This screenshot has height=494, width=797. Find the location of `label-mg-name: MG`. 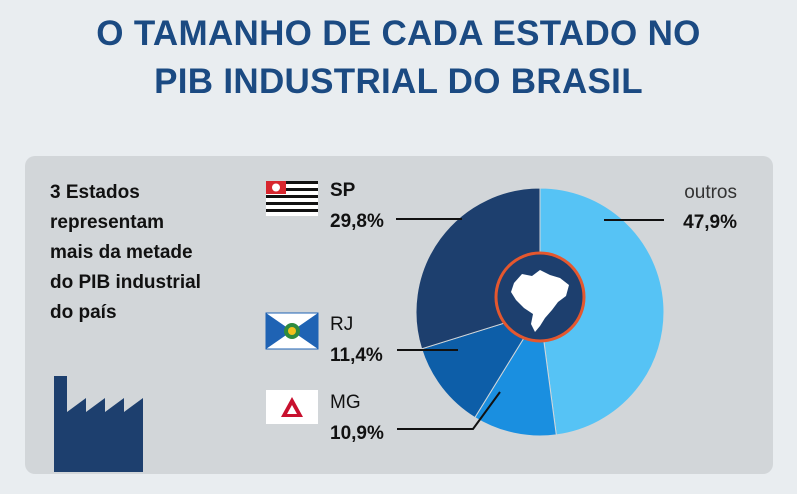

label-mg-name: MG is located at coordinates (345, 402).